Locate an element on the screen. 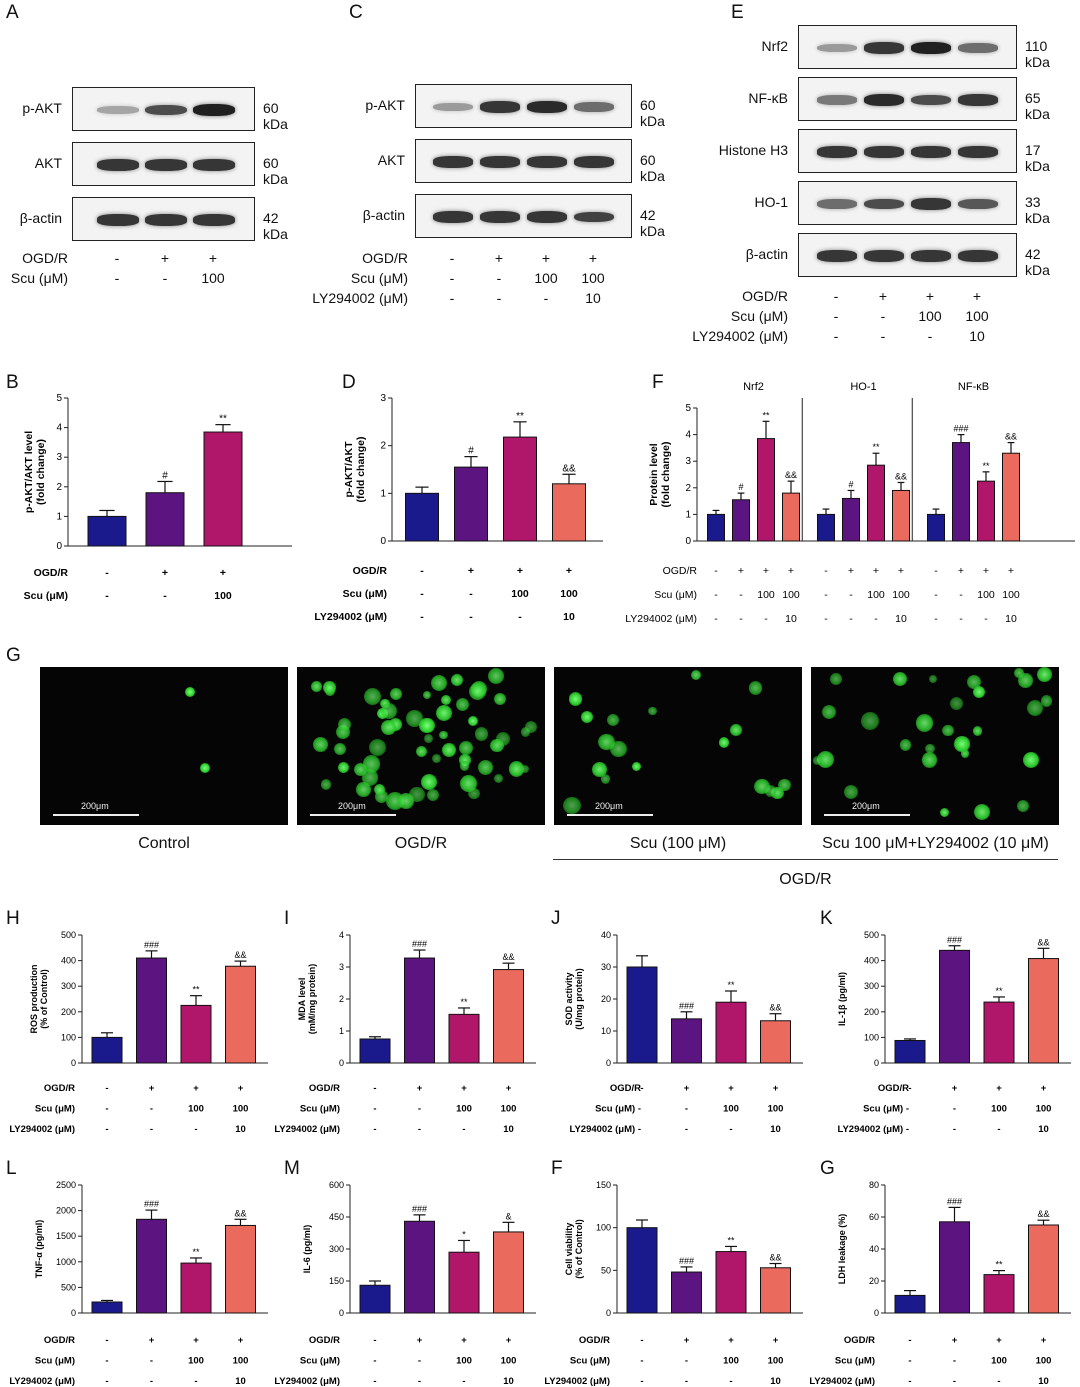 The width and height of the screenshot is (1080, 1387). condition-label: LY294002 (μM) is located at coordinates (577, 1381).